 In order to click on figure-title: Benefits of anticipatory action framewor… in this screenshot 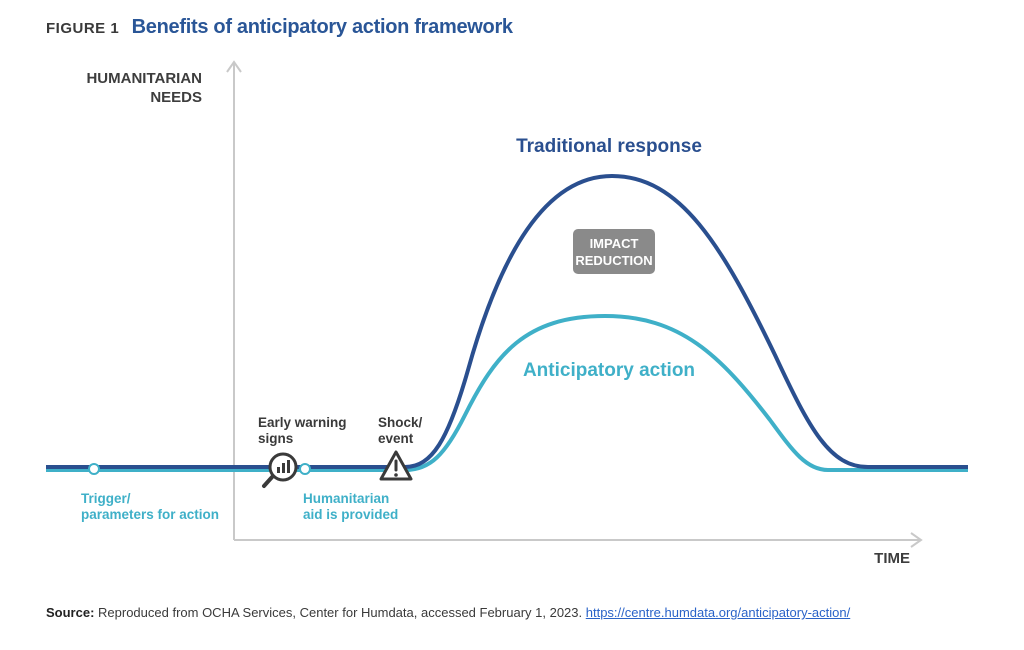, I will do `click(322, 27)`.